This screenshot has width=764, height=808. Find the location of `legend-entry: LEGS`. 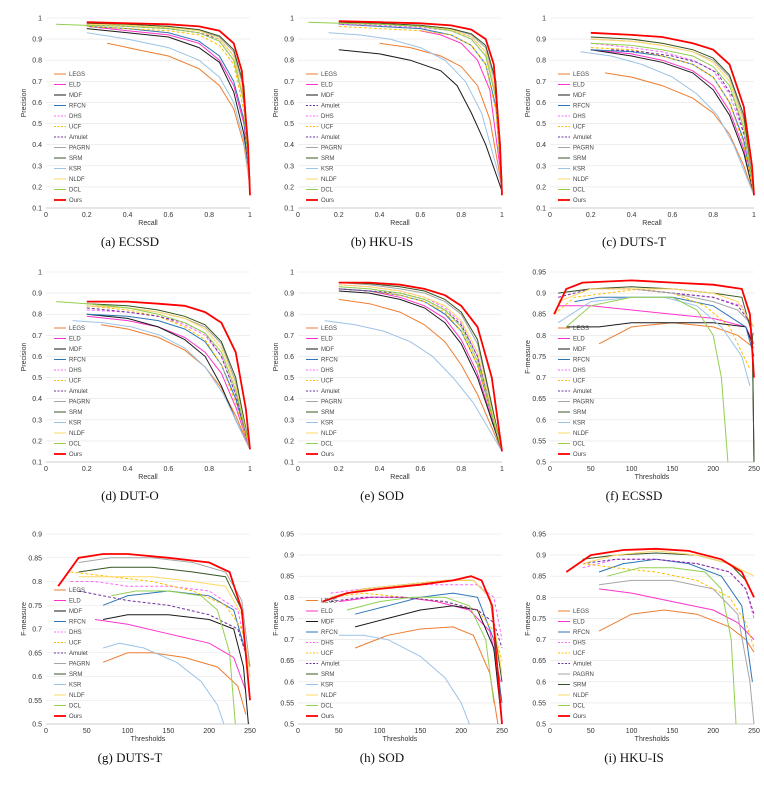

legend-entry: LEGS is located at coordinates (77, 75).